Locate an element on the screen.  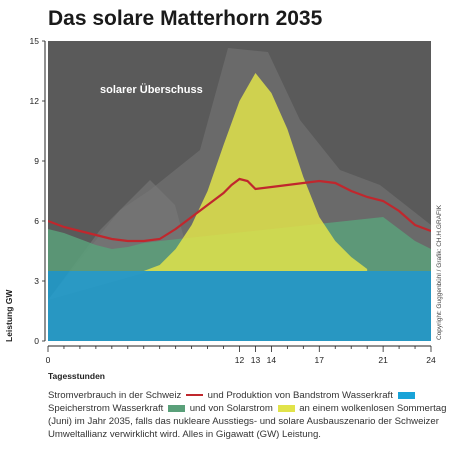
y-tick-label: 3 is located at coordinates (36, 281).